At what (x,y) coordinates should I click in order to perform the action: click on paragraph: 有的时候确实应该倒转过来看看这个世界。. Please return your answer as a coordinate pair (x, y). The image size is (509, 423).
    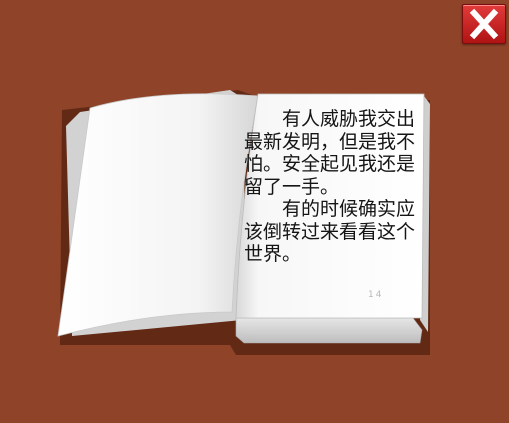
    Looking at the image, I should click on (330, 231).